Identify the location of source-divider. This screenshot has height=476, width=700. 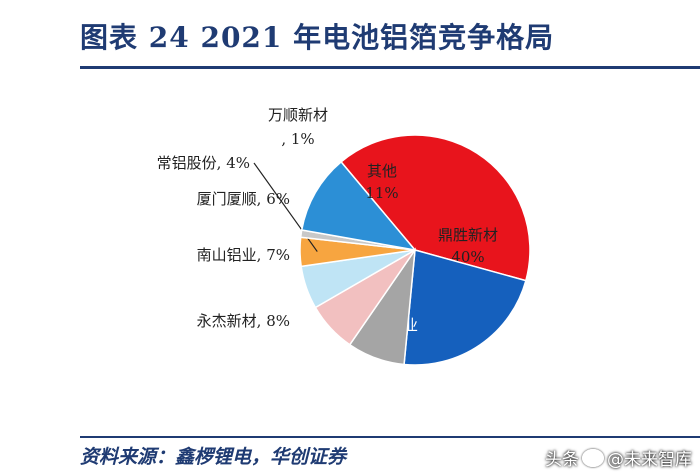
(390, 437).